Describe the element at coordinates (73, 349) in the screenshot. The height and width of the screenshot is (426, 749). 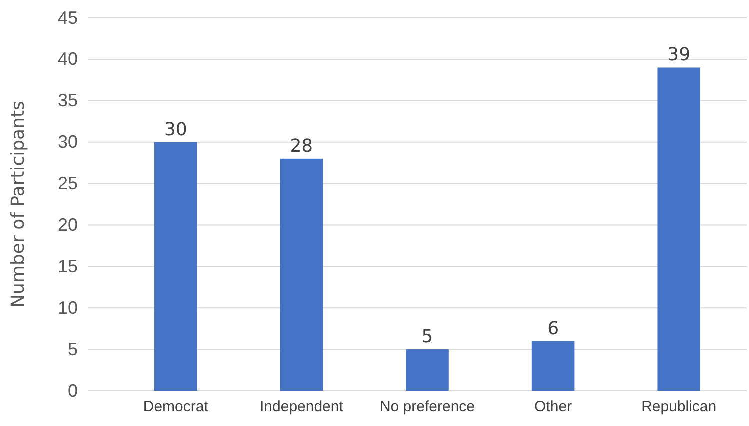
I see `y-tick-label: 5` at that location.